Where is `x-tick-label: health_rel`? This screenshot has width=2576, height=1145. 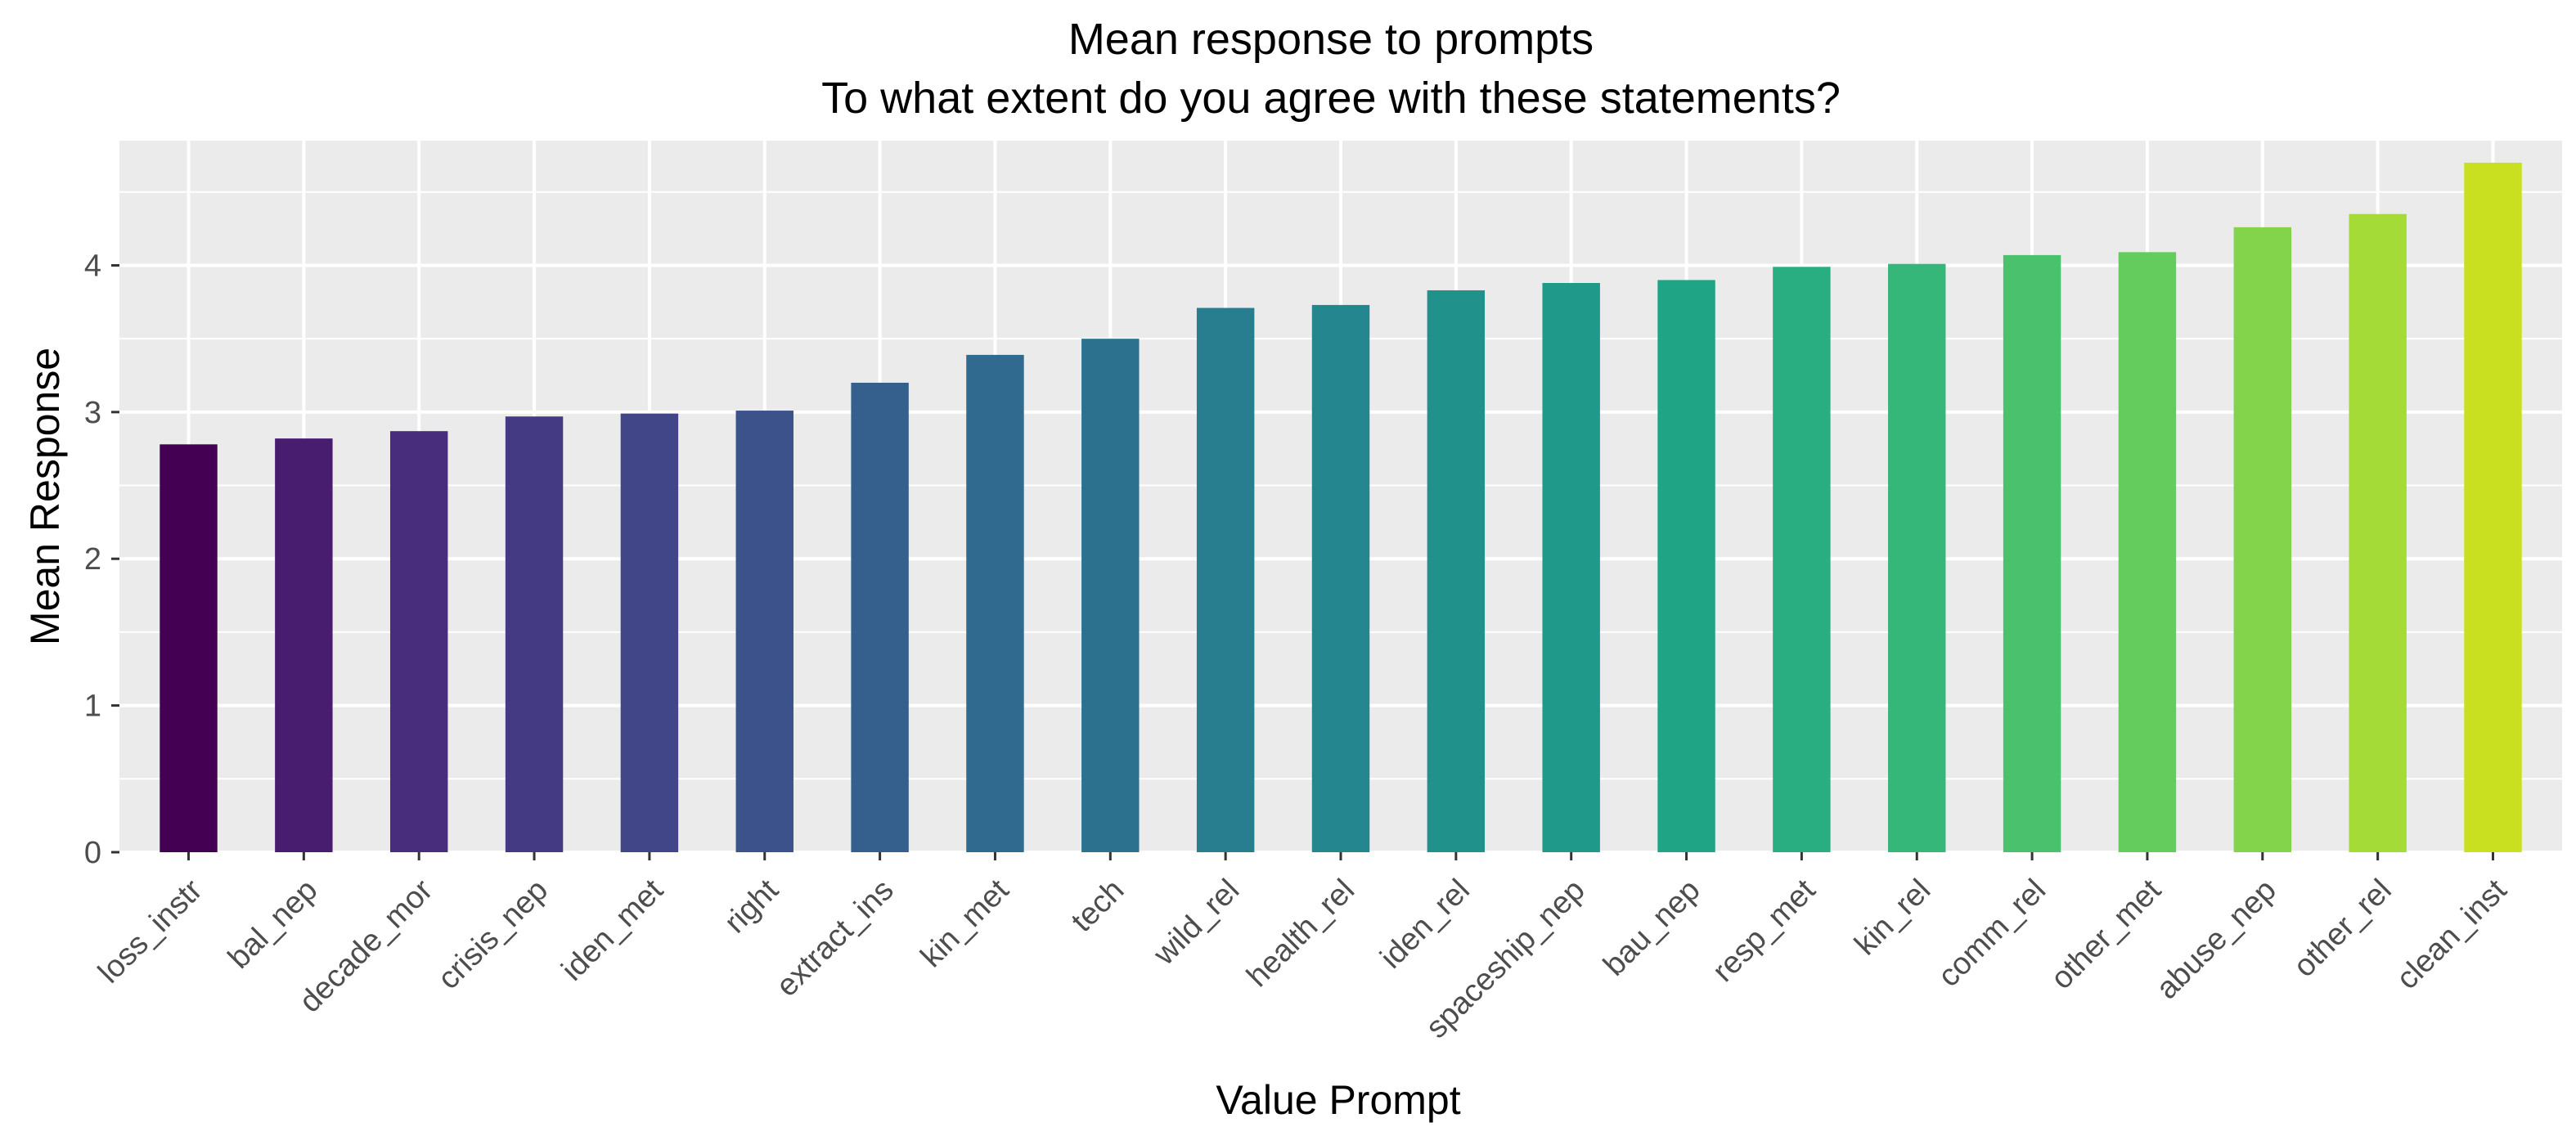 x-tick-label: health_rel is located at coordinates (1300, 933).